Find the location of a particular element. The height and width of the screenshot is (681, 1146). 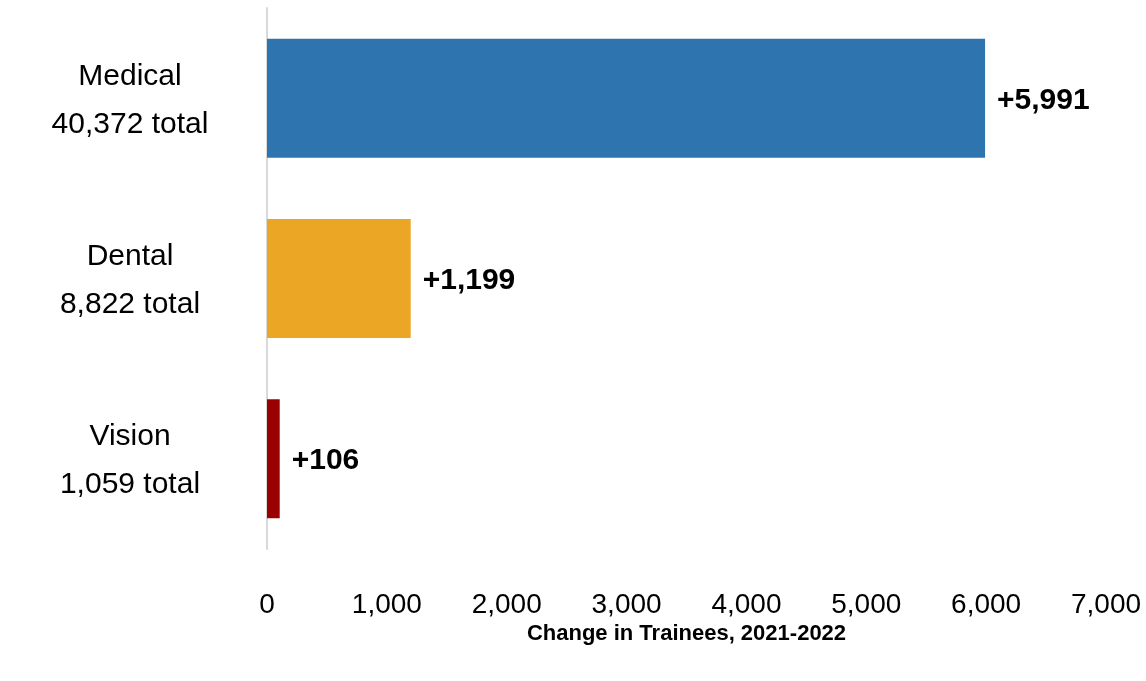

data-label: +5,991 is located at coordinates (1043, 98).